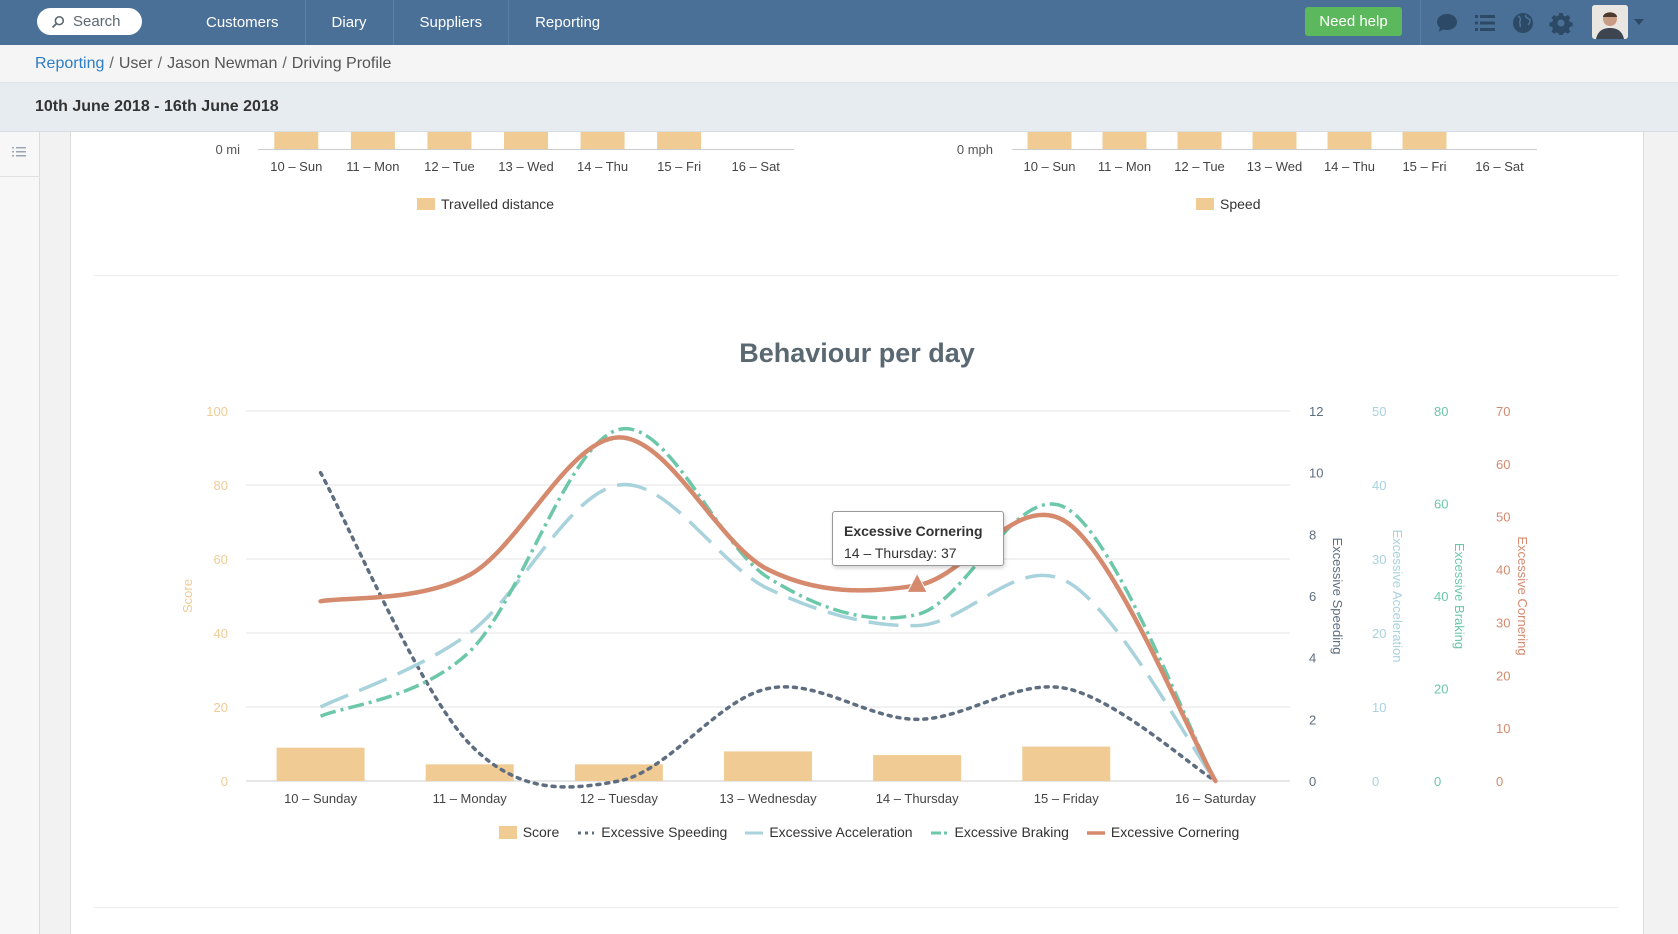  Describe the element at coordinates (1610, 22) in the screenshot. I see `user-avatar` at that location.